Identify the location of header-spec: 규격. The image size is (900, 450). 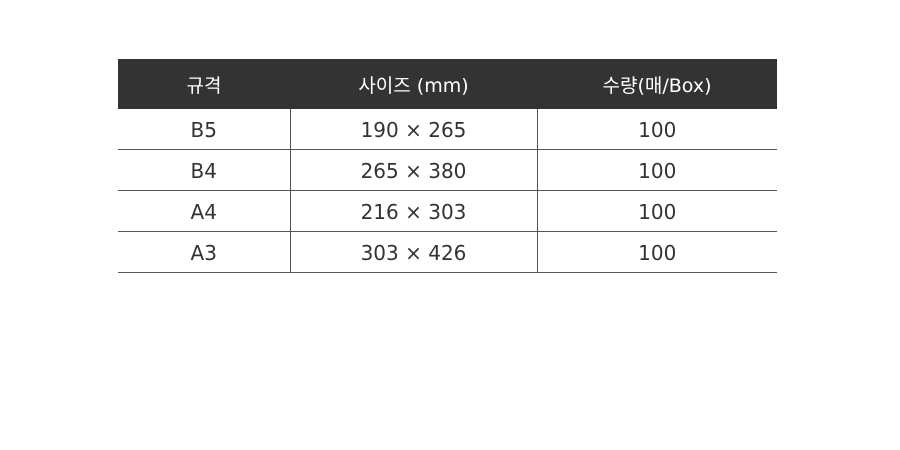
(204, 84).